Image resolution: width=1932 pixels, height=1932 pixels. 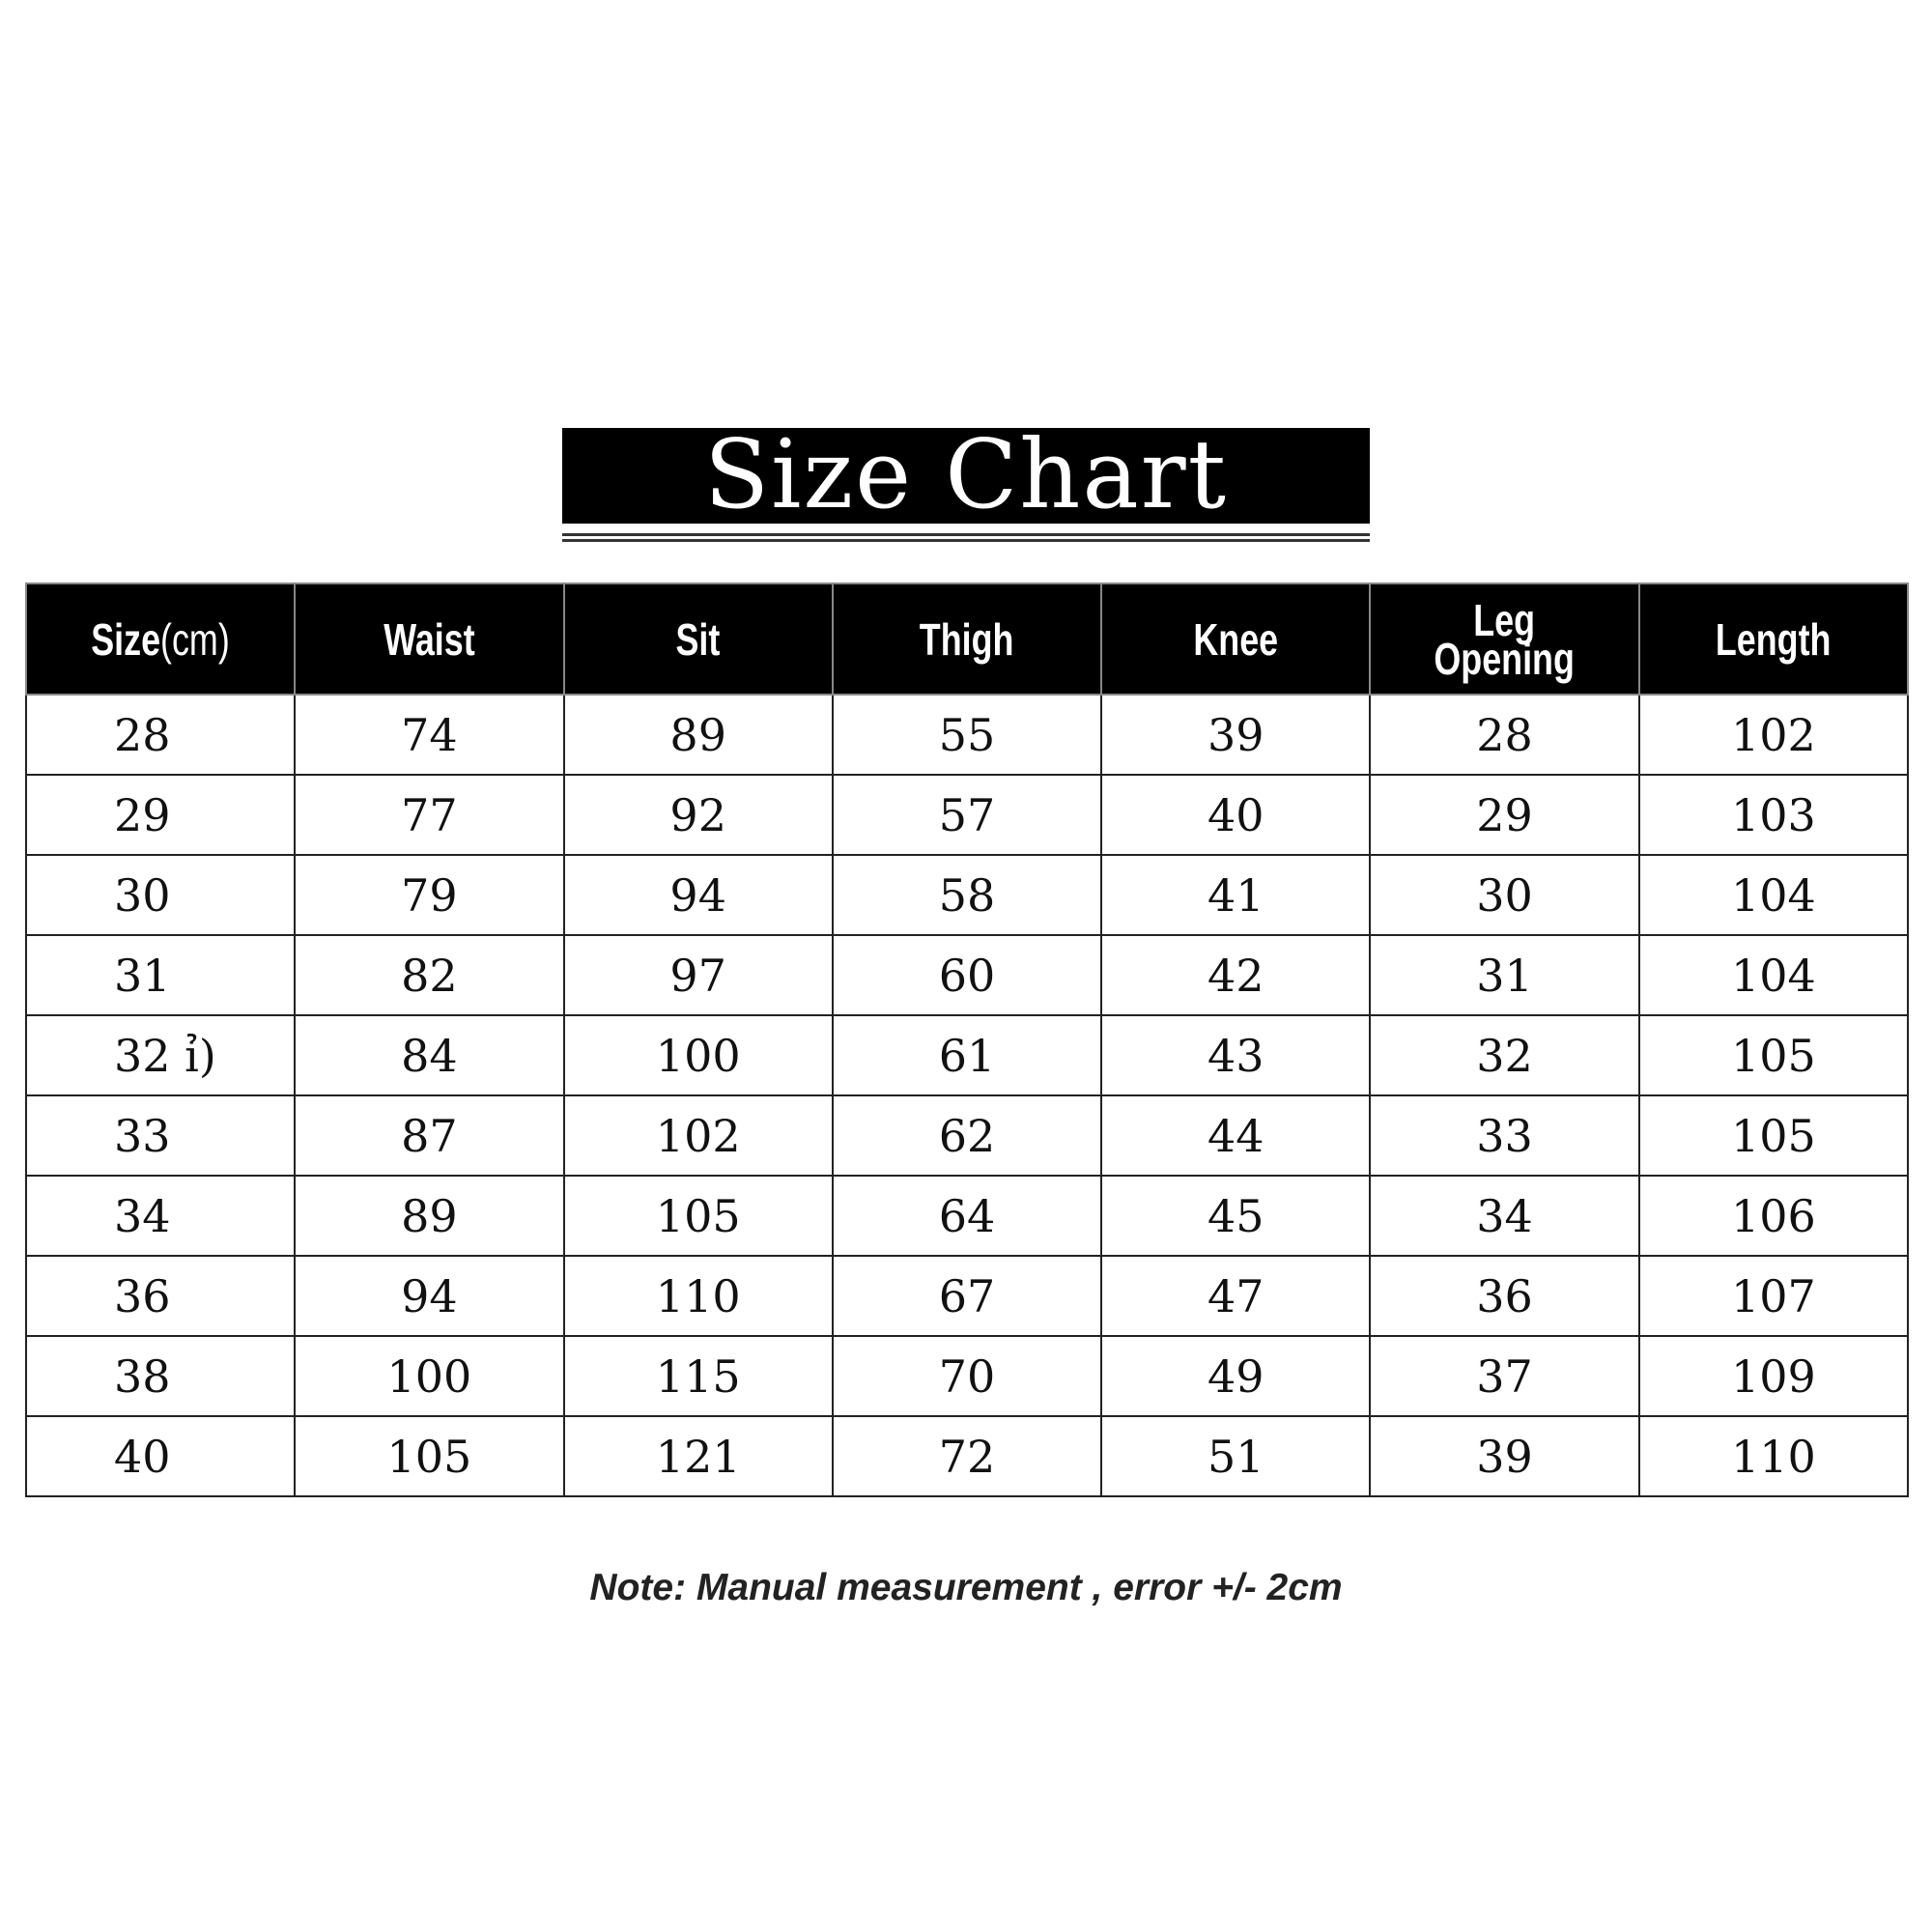 What do you see at coordinates (429, 1055) in the screenshot?
I see `table-cell: 84` at bounding box center [429, 1055].